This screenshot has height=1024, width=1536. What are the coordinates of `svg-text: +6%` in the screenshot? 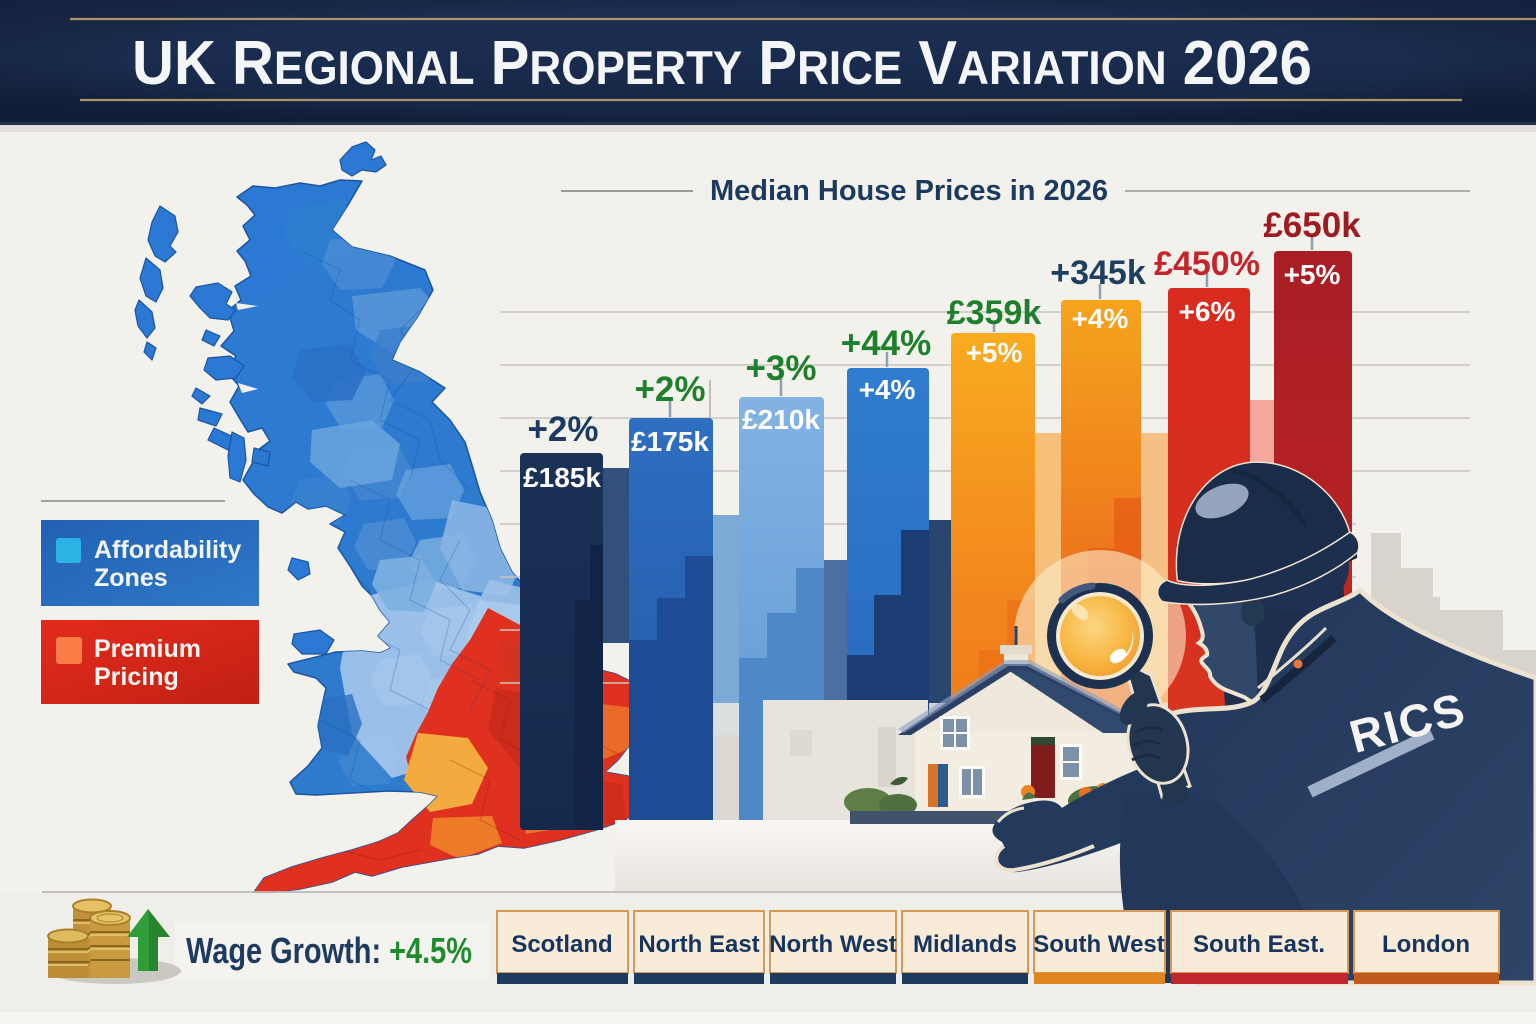 It's located at (1207, 311).